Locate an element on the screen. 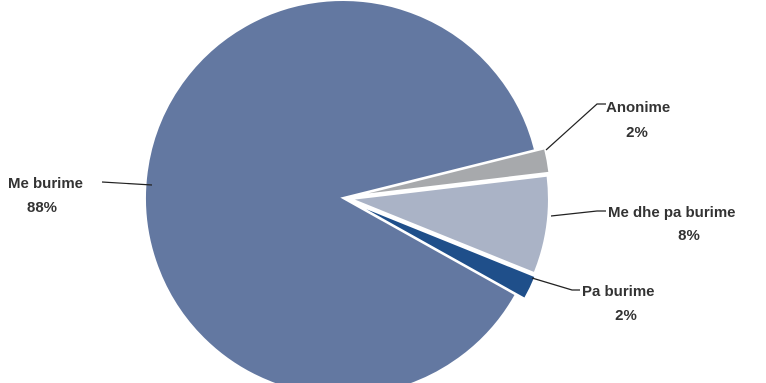  leader-line-anonime is located at coordinates (575, 127).